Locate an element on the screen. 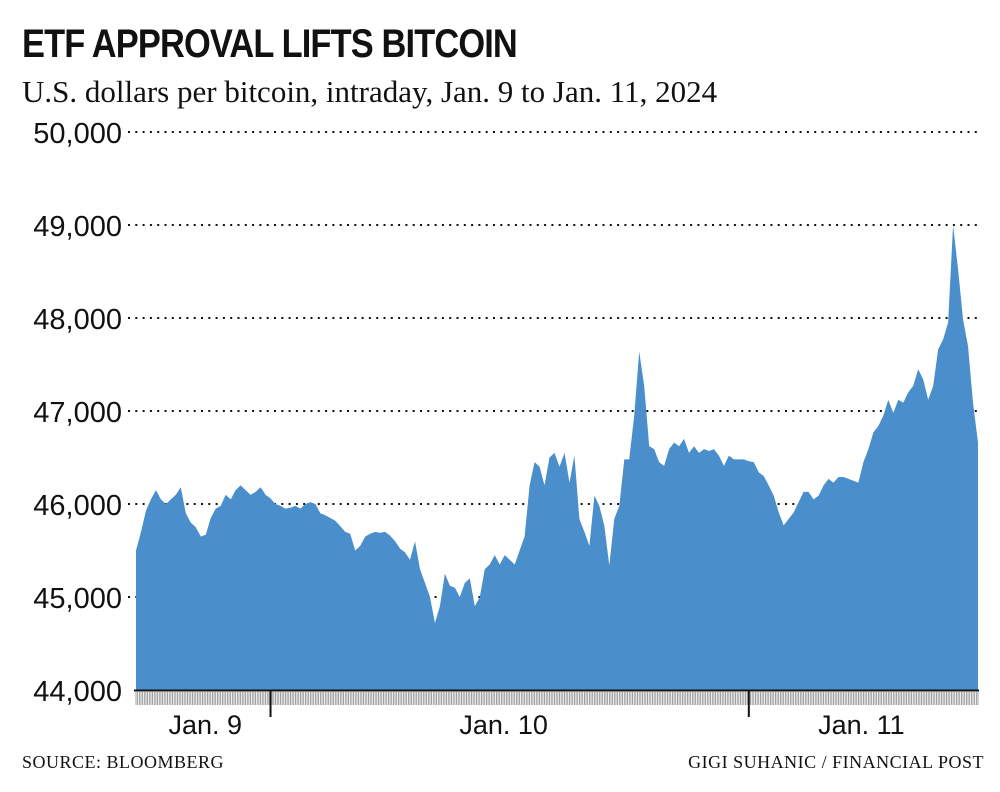  x-tick-label: Jan. 10 is located at coordinates (503, 725).